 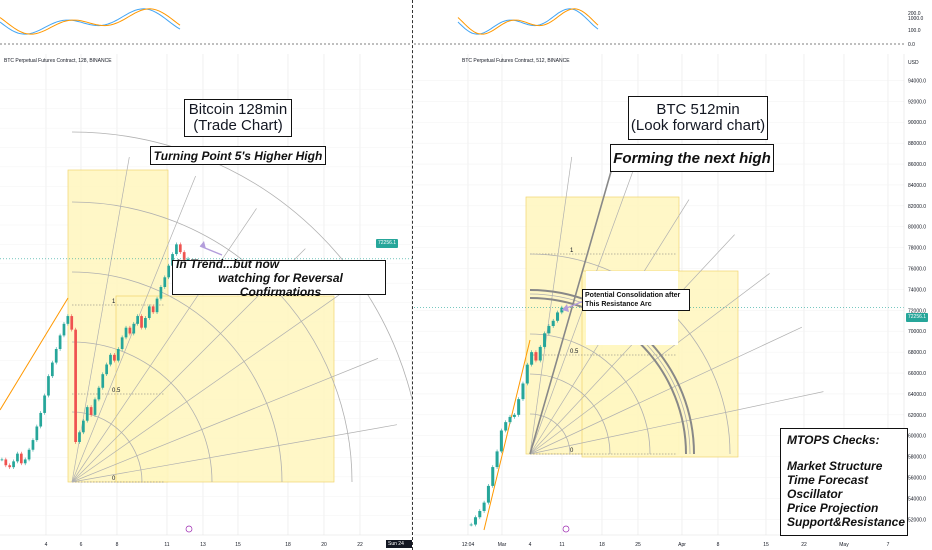 What do you see at coordinates (914, 14) in the screenshot?
I see `oscillator-axis-tick: 200.0` at bounding box center [914, 14].